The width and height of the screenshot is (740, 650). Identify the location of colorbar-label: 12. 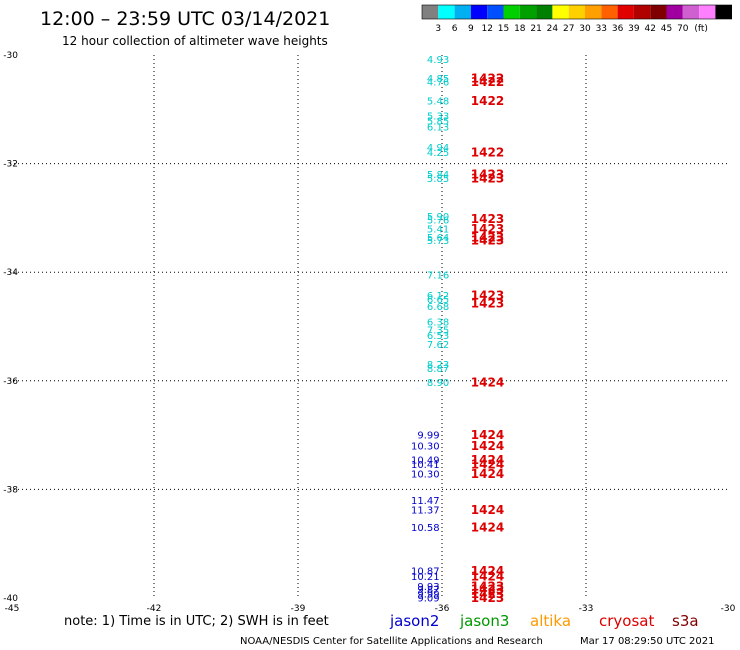
(486, 29).